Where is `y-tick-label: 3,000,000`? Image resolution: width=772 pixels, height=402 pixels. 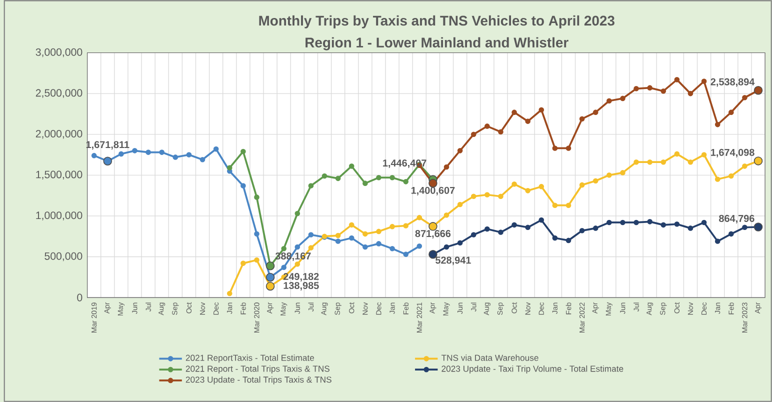
y-tick-label: 3,000,000 is located at coordinates (59, 53).